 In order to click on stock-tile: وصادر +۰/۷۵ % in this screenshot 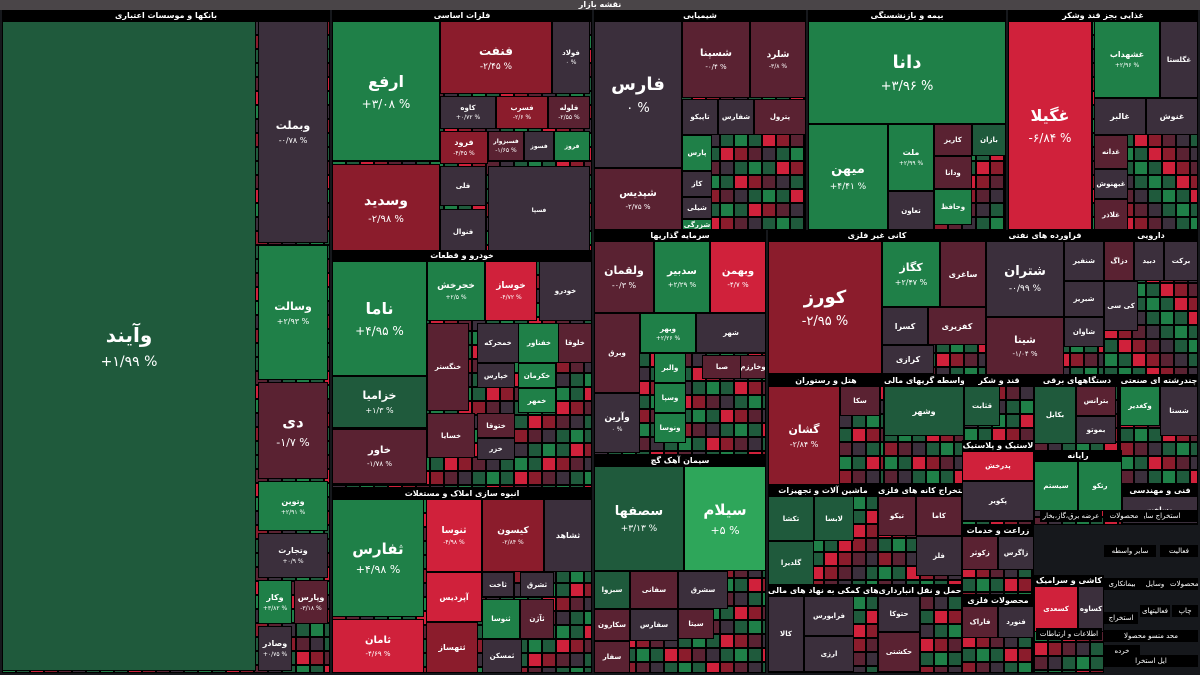, I will do `click(275, 648)`.